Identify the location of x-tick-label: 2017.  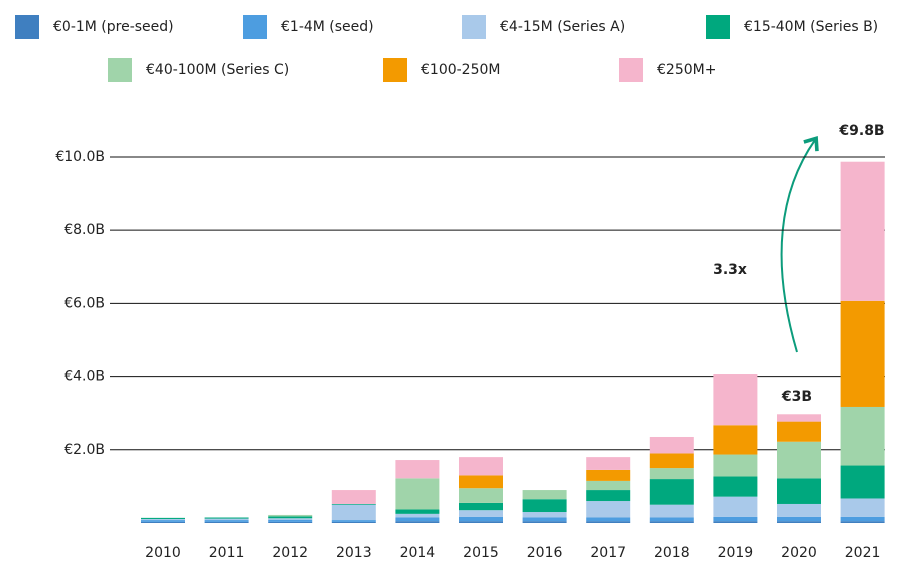
(608, 553).